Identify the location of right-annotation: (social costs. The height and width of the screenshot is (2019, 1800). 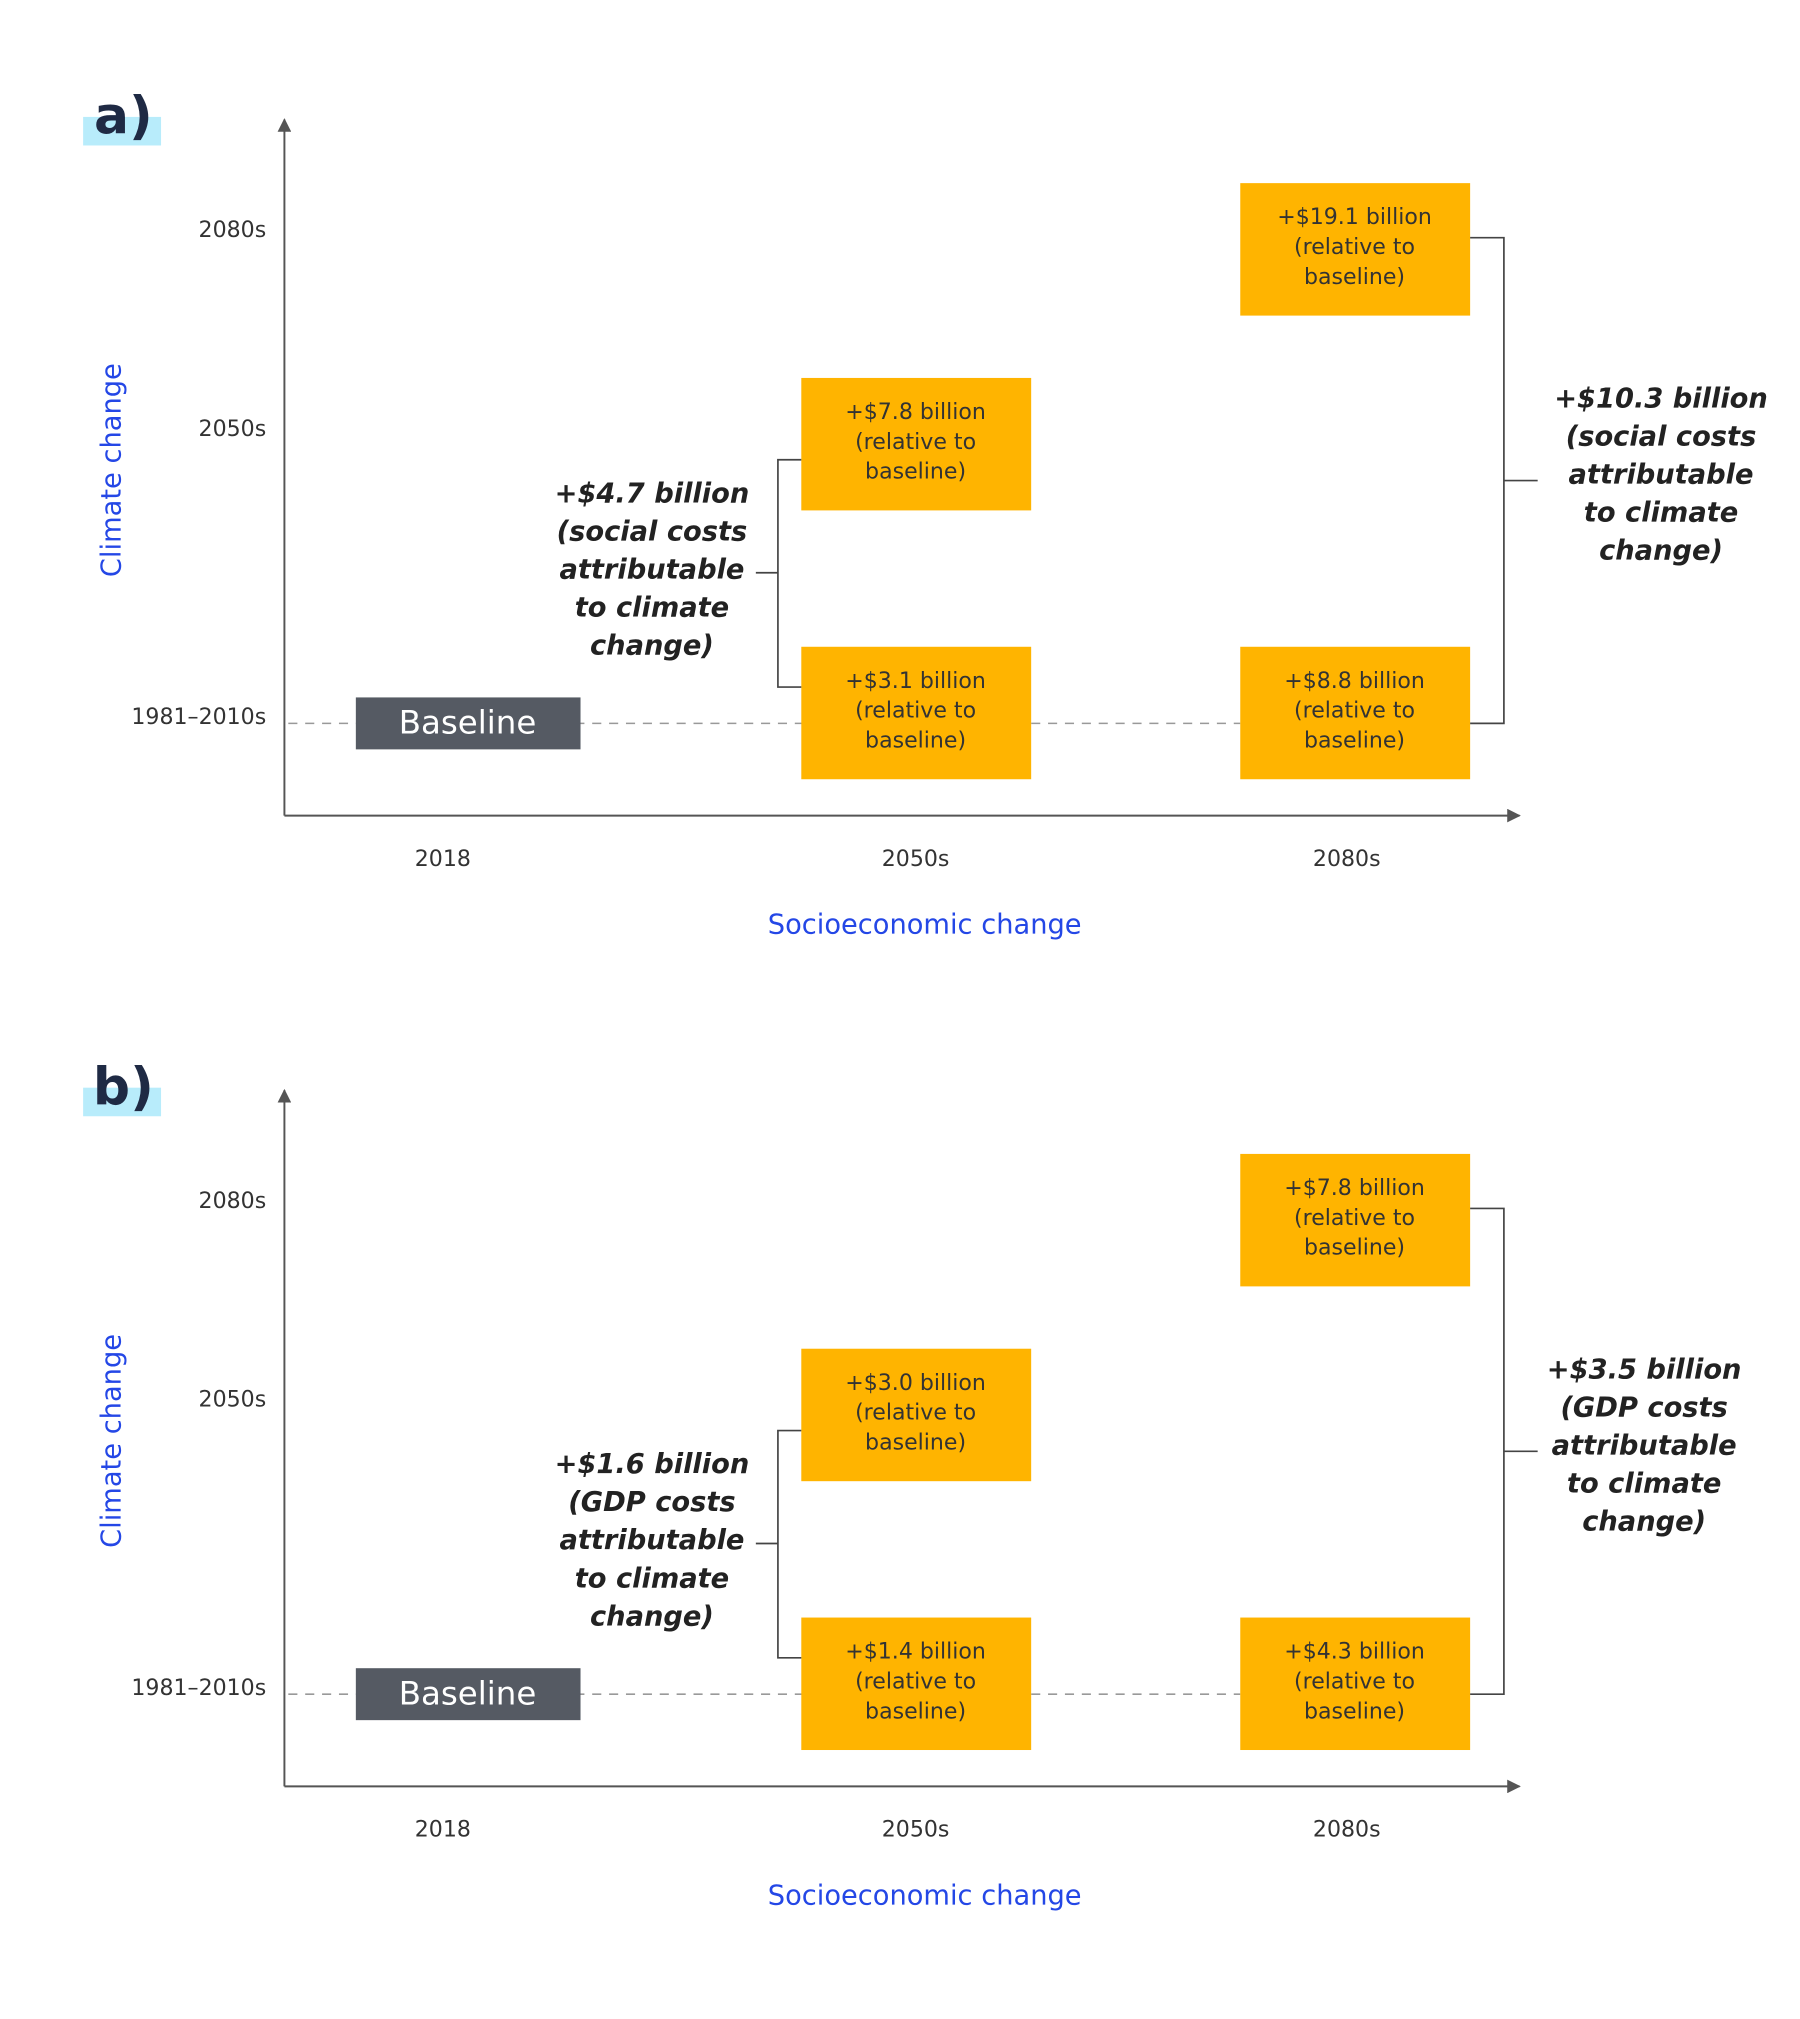
(1661, 437).